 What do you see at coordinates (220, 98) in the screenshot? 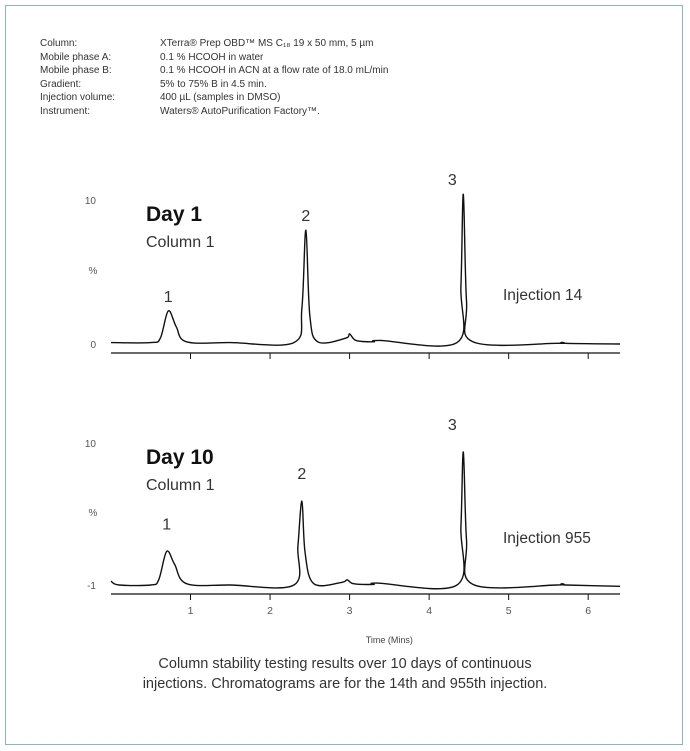
I see `condition-value: 400 µL (samples in DMSO)` at bounding box center [220, 98].